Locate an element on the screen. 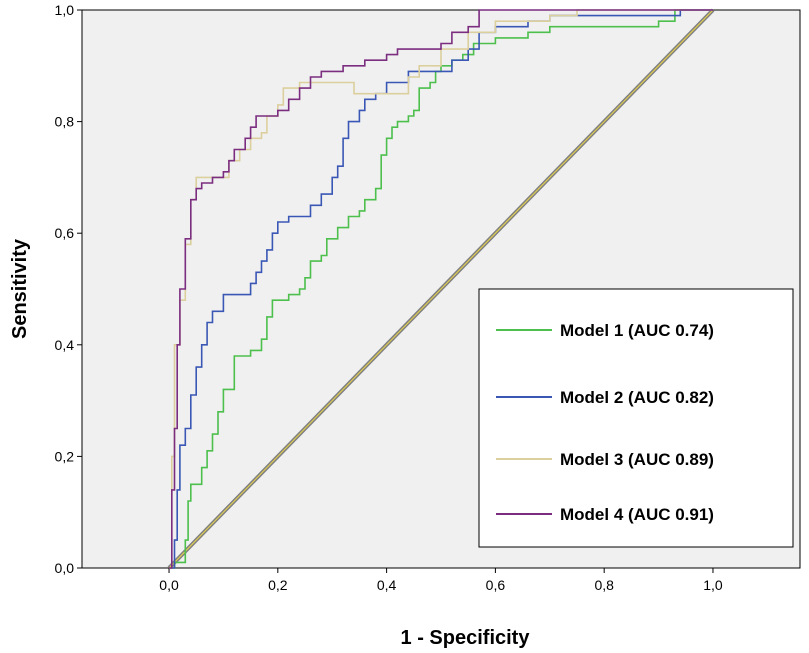 The width and height of the screenshot is (809, 653). x-tick-label: 0,6 is located at coordinates (496, 585).